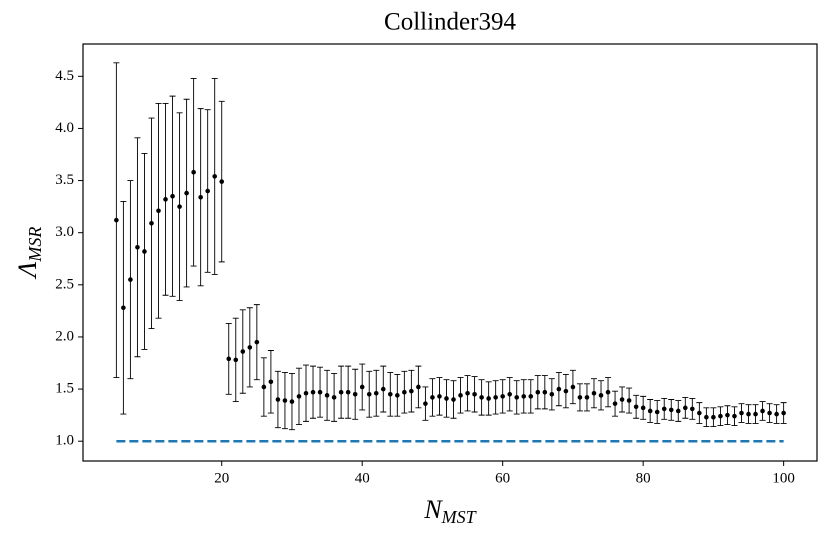 The height and width of the screenshot is (542, 830). What do you see at coordinates (64, 389) in the screenshot?
I see `y-tick-label: 1.5` at bounding box center [64, 389].